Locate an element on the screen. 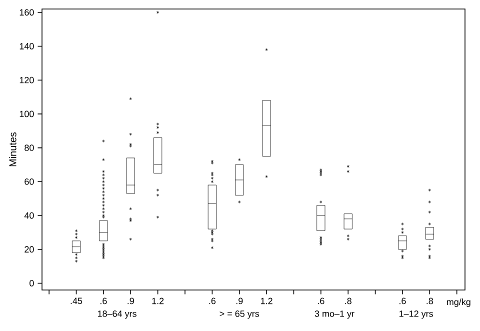 This screenshot has height=331, width=480. text: 1–12 yrs is located at coordinates (416, 314).